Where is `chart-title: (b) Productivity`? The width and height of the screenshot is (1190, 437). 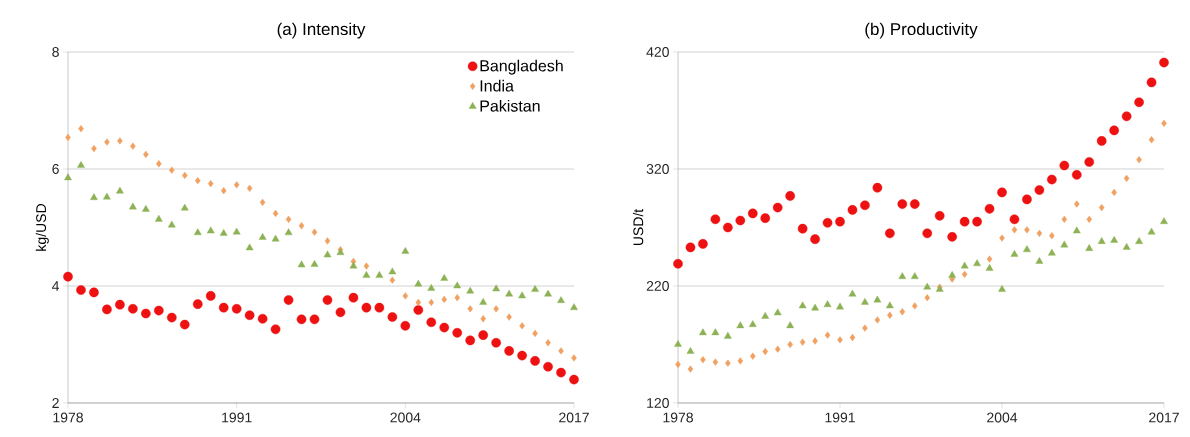 chart-title: (b) Productivity is located at coordinates (921, 30).